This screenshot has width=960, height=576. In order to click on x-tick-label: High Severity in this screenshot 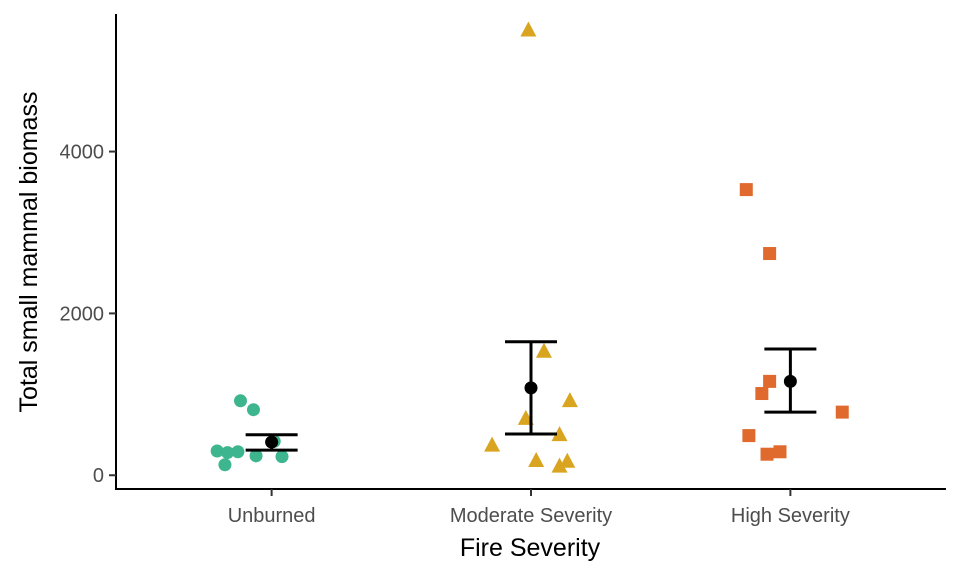, I will do `click(790, 516)`.